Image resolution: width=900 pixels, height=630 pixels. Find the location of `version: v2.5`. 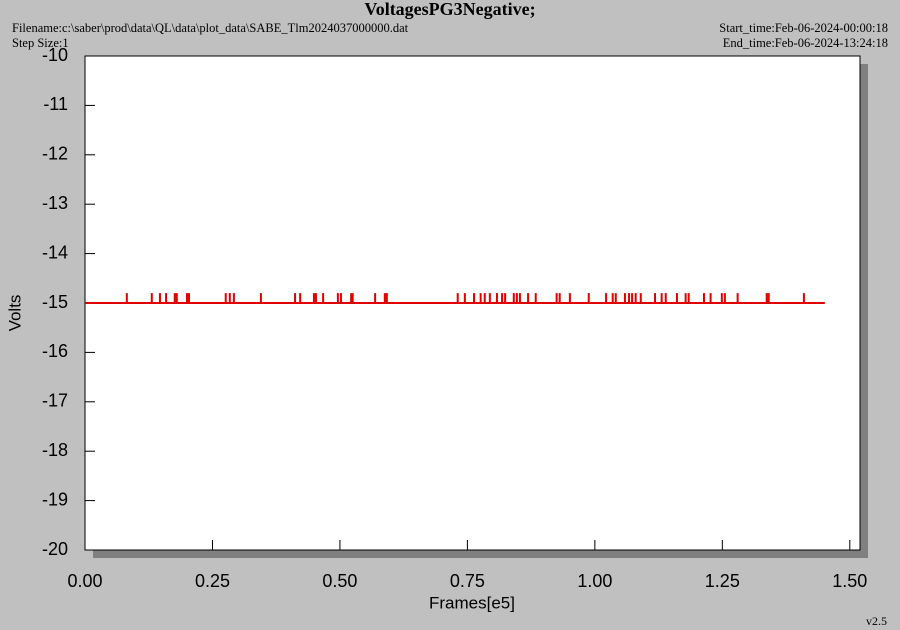

version: v2.5 is located at coordinates (876, 621).